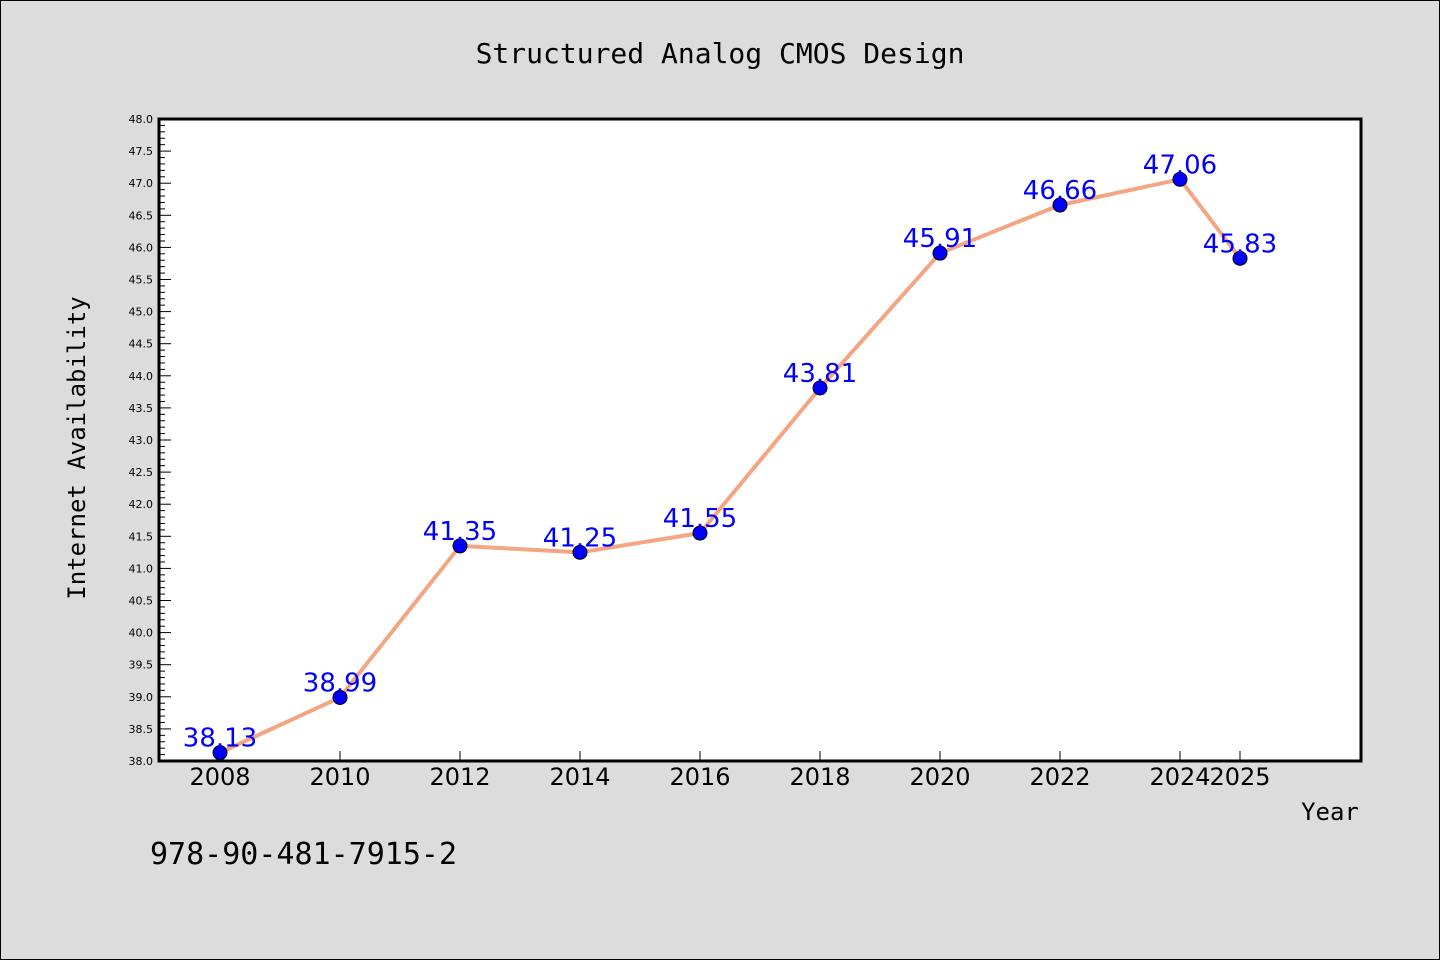 The height and width of the screenshot is (960, 1440). I want to click on x-tick-label: 2018, so click(819, 777).